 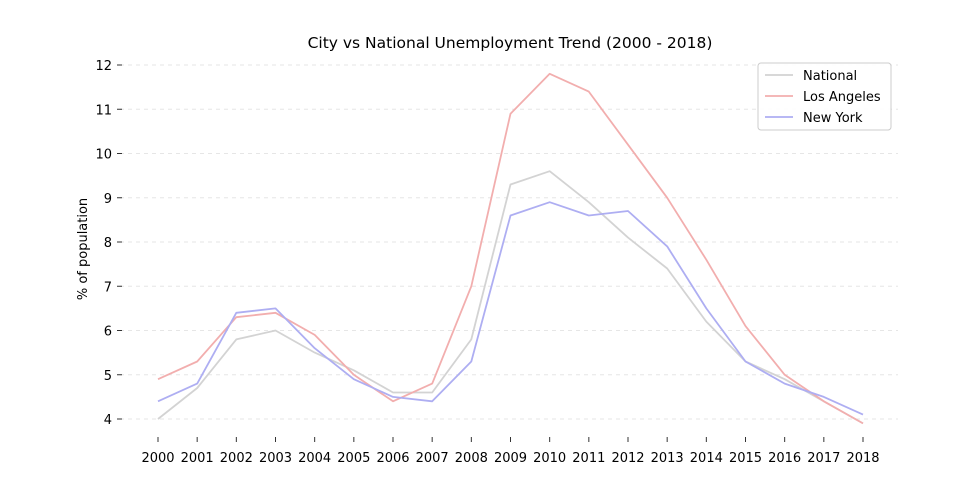 I want to click on y-tick-label: 11, so click(x=103, y=110).